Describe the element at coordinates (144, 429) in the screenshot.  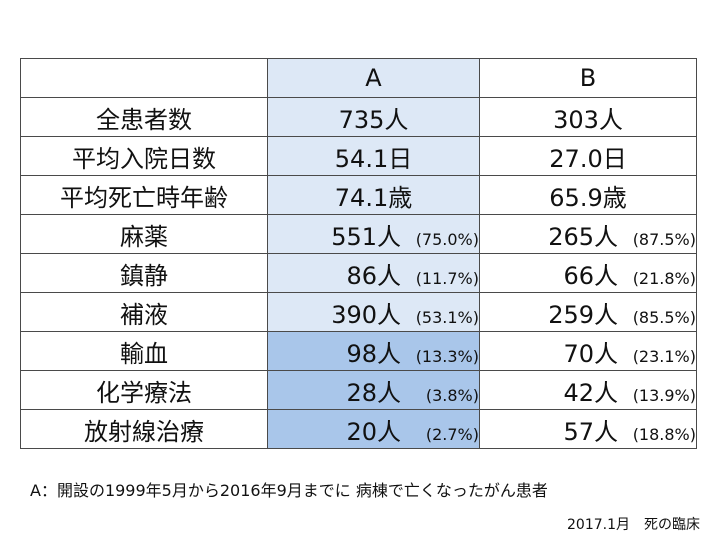
I see `row-label: 放射線治療` at that location.